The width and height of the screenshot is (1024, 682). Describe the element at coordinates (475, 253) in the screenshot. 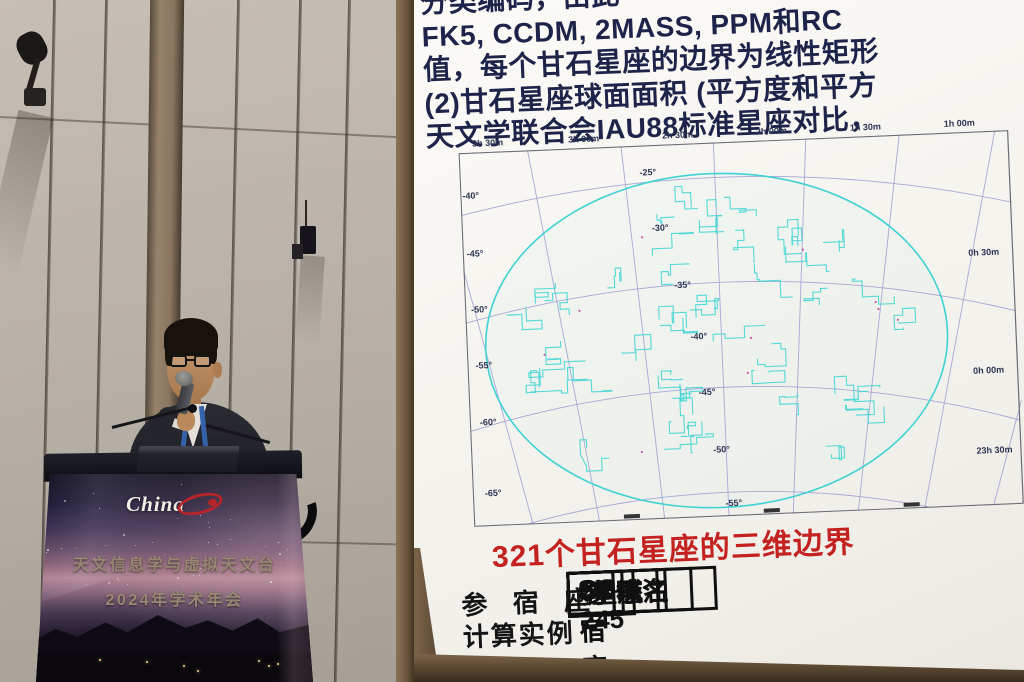

I see `map-axis-label: -45°` at that location.